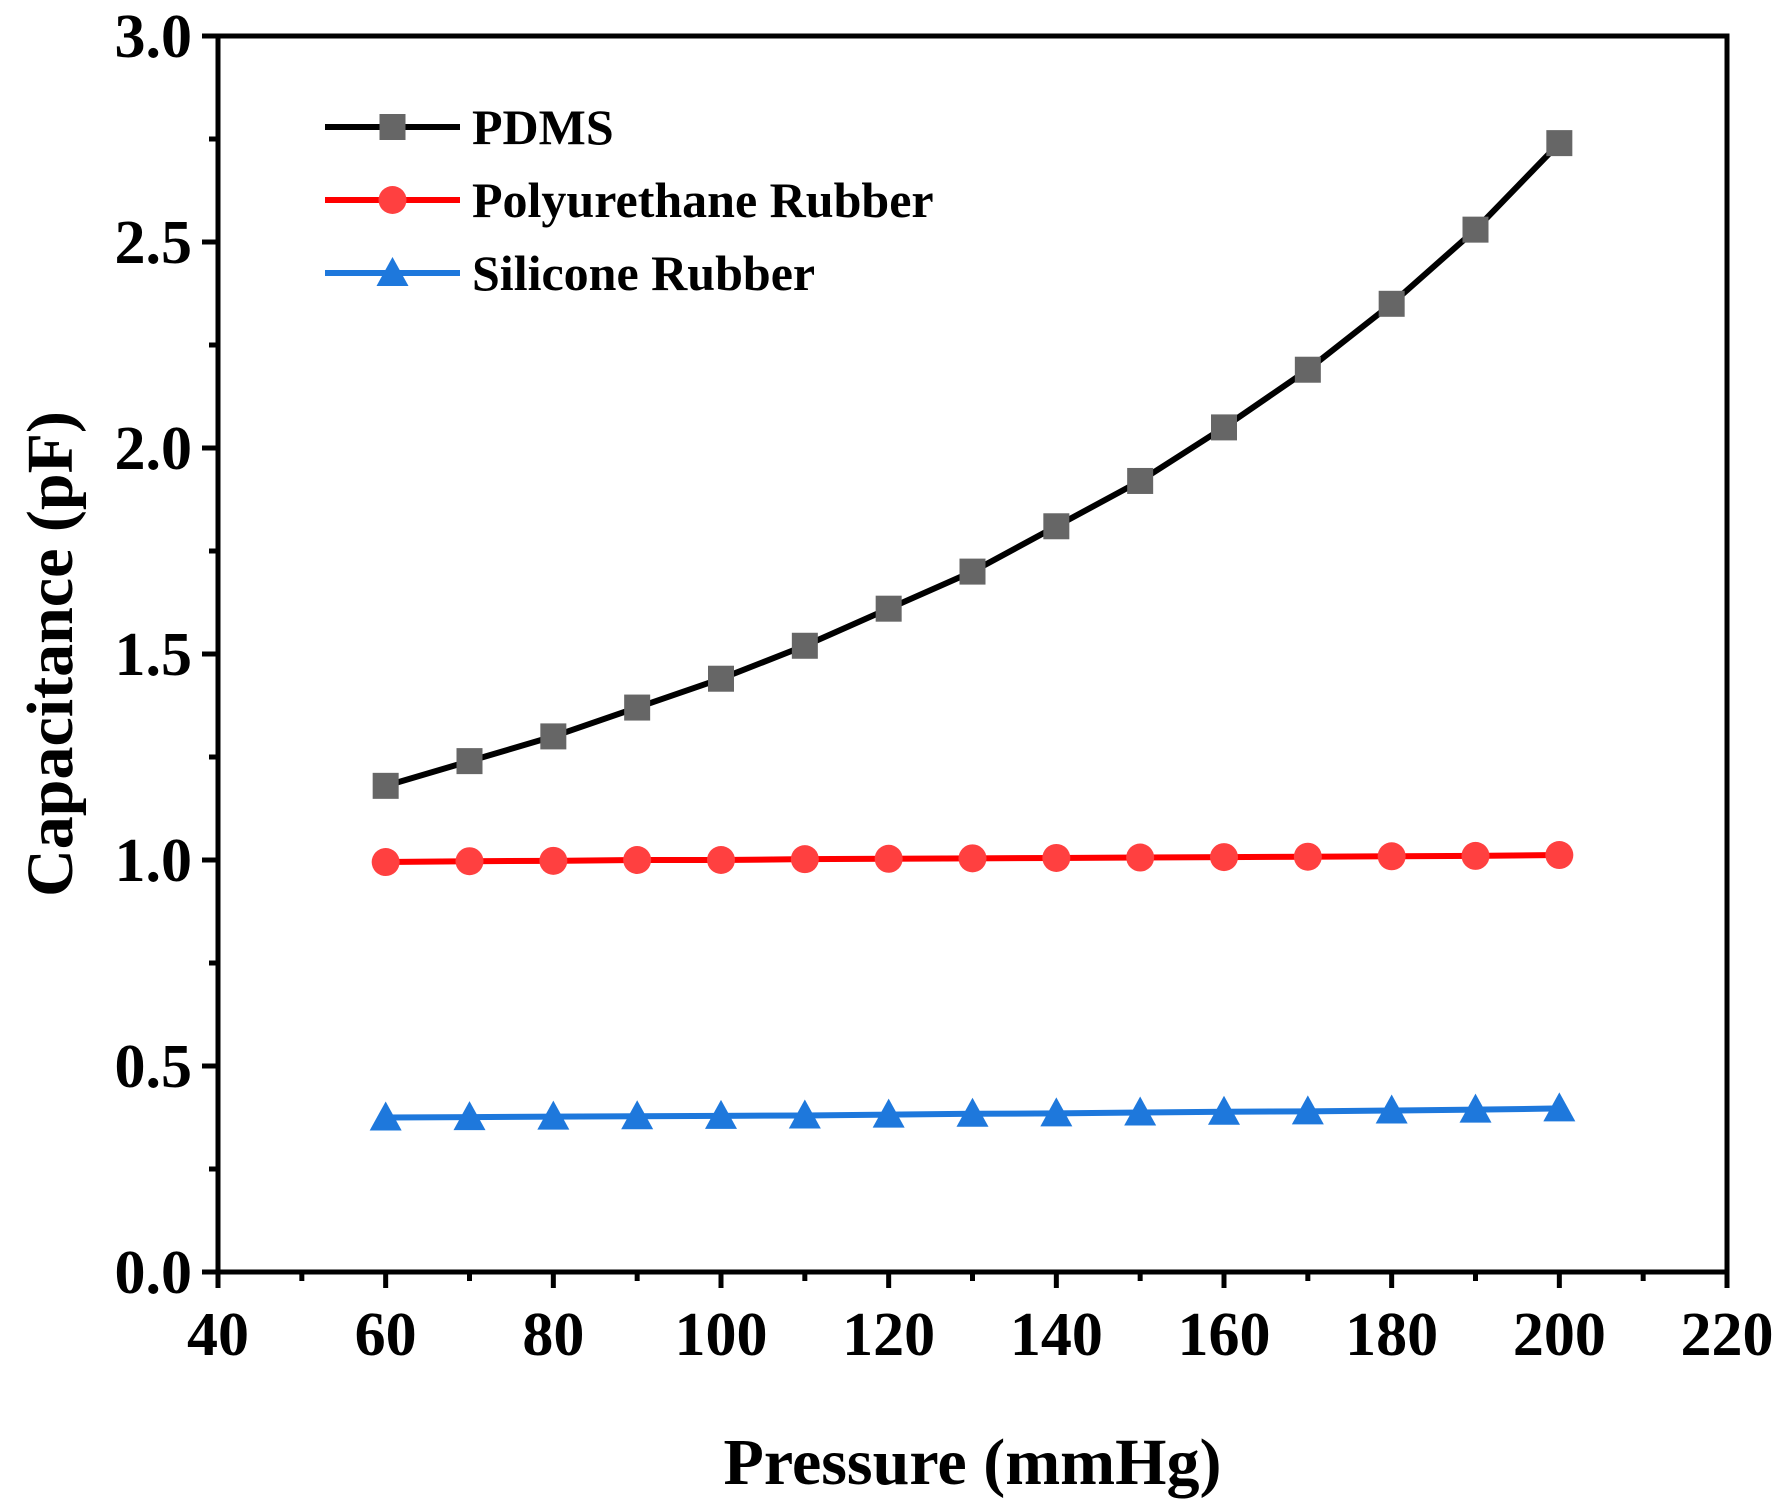 This screenshot has width=1777, height=1507. Describe the element at coordinates (721, 1335) in the screenshot. I see `x-tick-label: 100` at that location.